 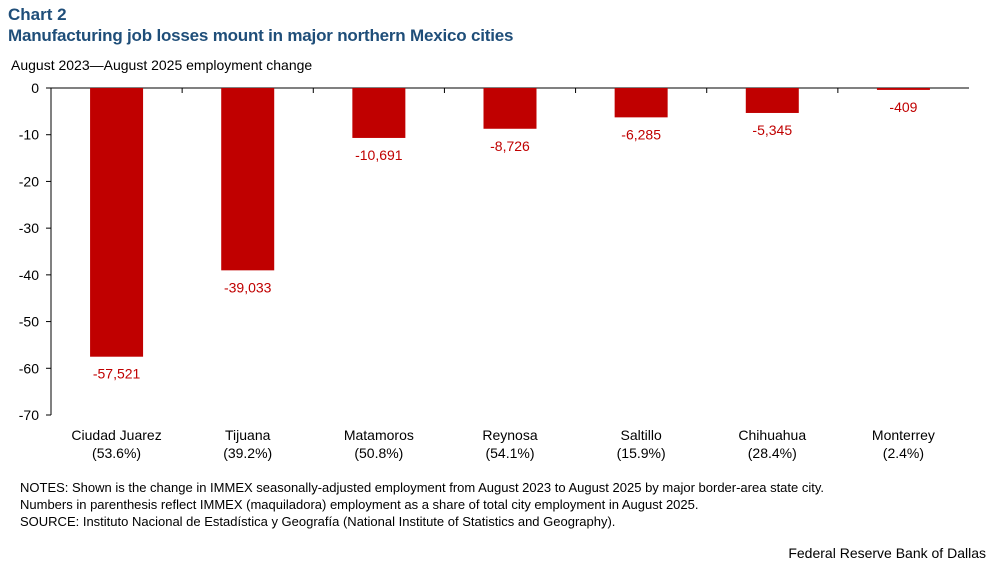 What do you see at coordinates (510, 108) in the screenshot?
I see `bar-reynosa` at bounding box center [510, 108].